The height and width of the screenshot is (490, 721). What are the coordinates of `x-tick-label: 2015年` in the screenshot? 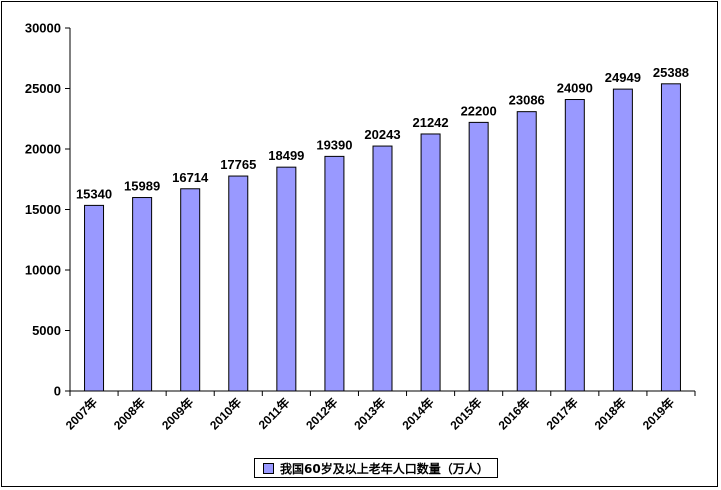 It's located at (466, 414).